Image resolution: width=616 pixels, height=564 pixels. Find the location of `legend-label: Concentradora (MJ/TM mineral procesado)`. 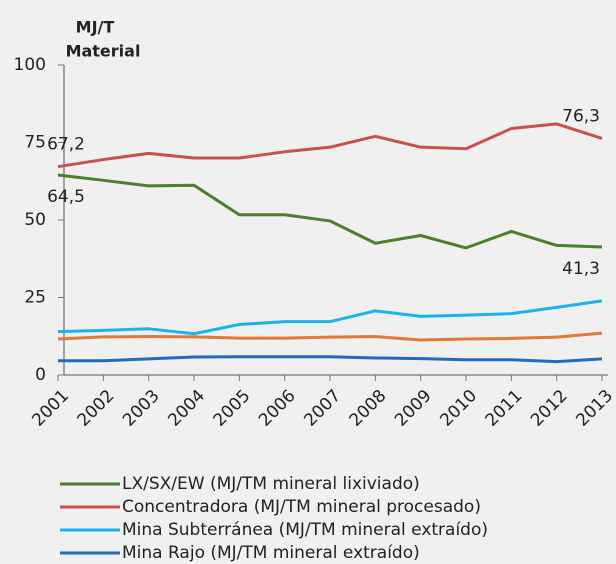

legend-label: Concentradora (MJ/TM mineral procesado) is located at coordinates (301, 507).